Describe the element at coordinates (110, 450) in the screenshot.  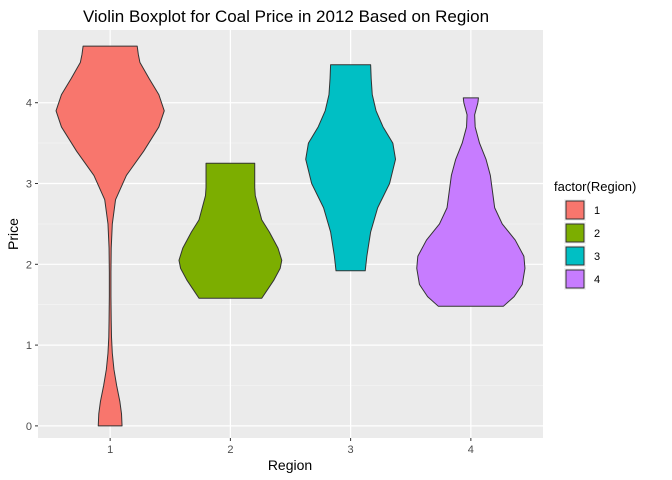
I see `x-tick-label: 1` at that location.